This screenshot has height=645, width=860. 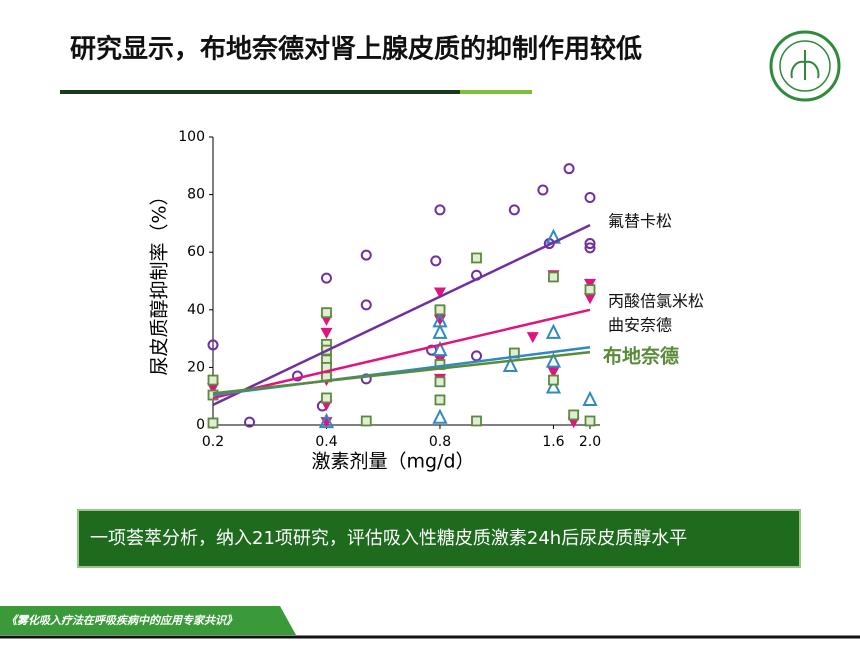 What do you see at coordinates (641, 356) in the screenshot?
I see `legend-label: 布地奈德` at bounding box center [641, 356].